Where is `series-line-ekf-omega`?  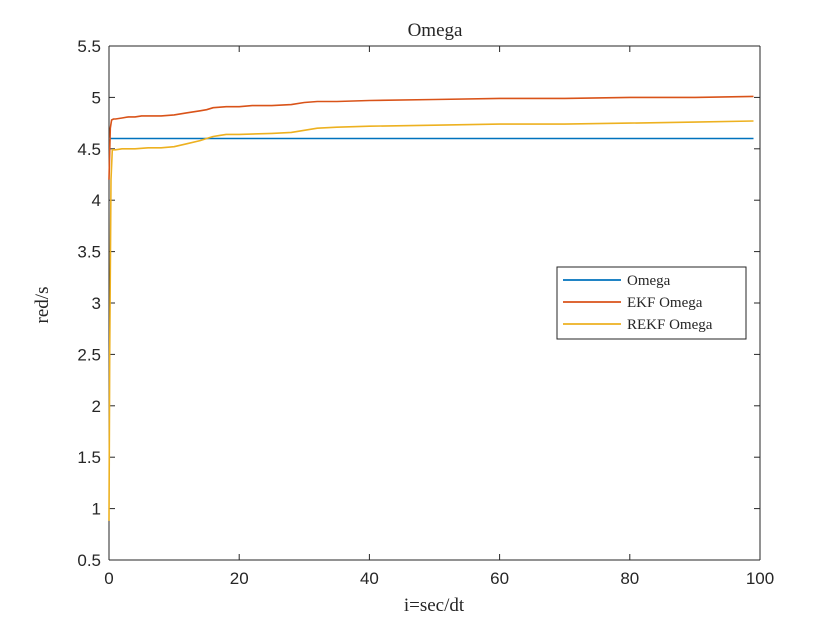
series-line-ekf-omega is located at coordinates (431, 137).